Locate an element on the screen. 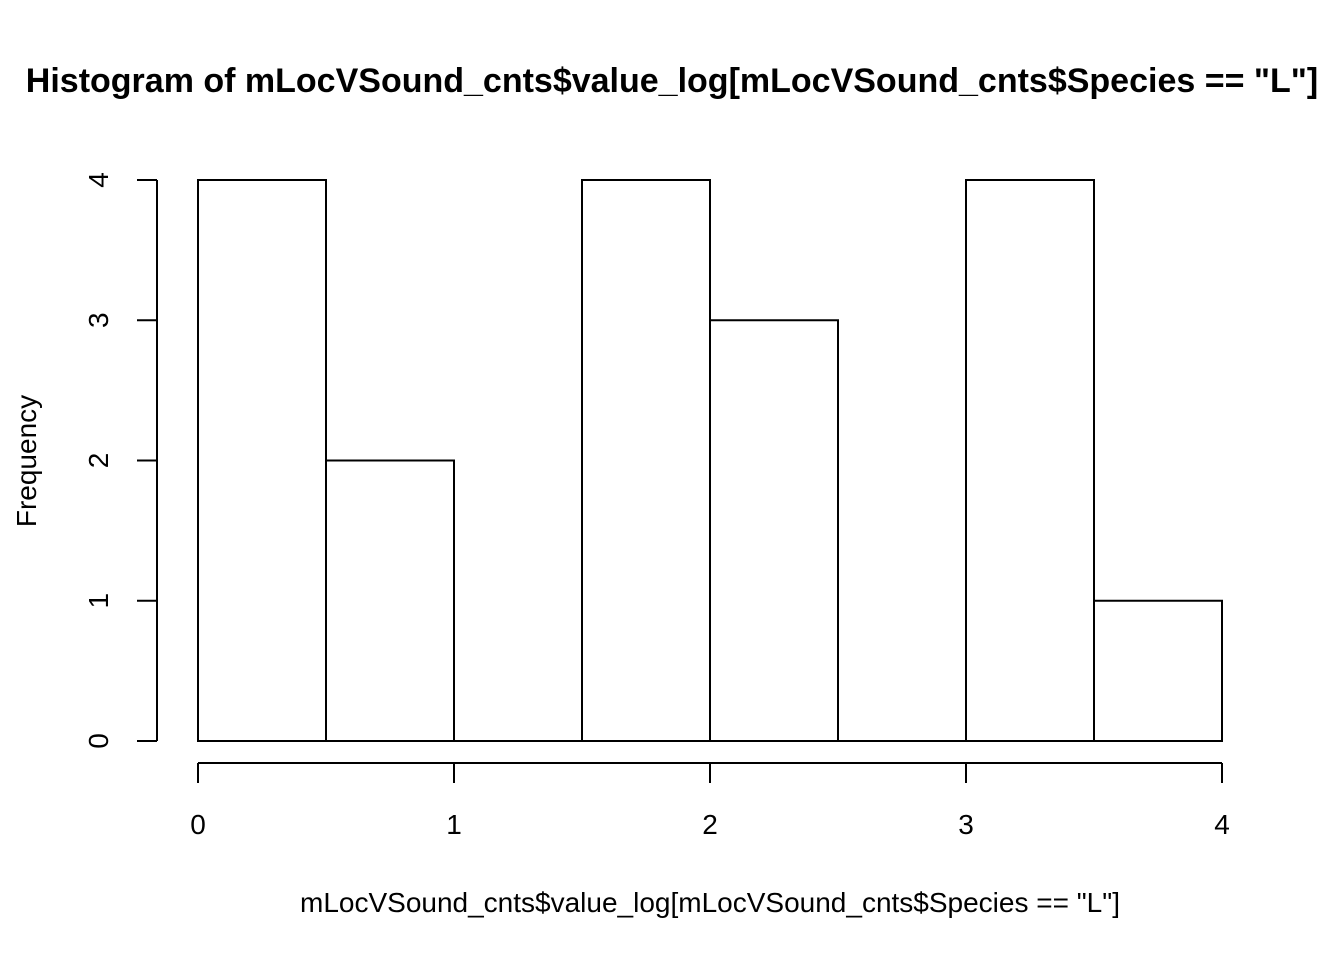  x-tick-label-4: 4 is located at coordinates (1222, 824).